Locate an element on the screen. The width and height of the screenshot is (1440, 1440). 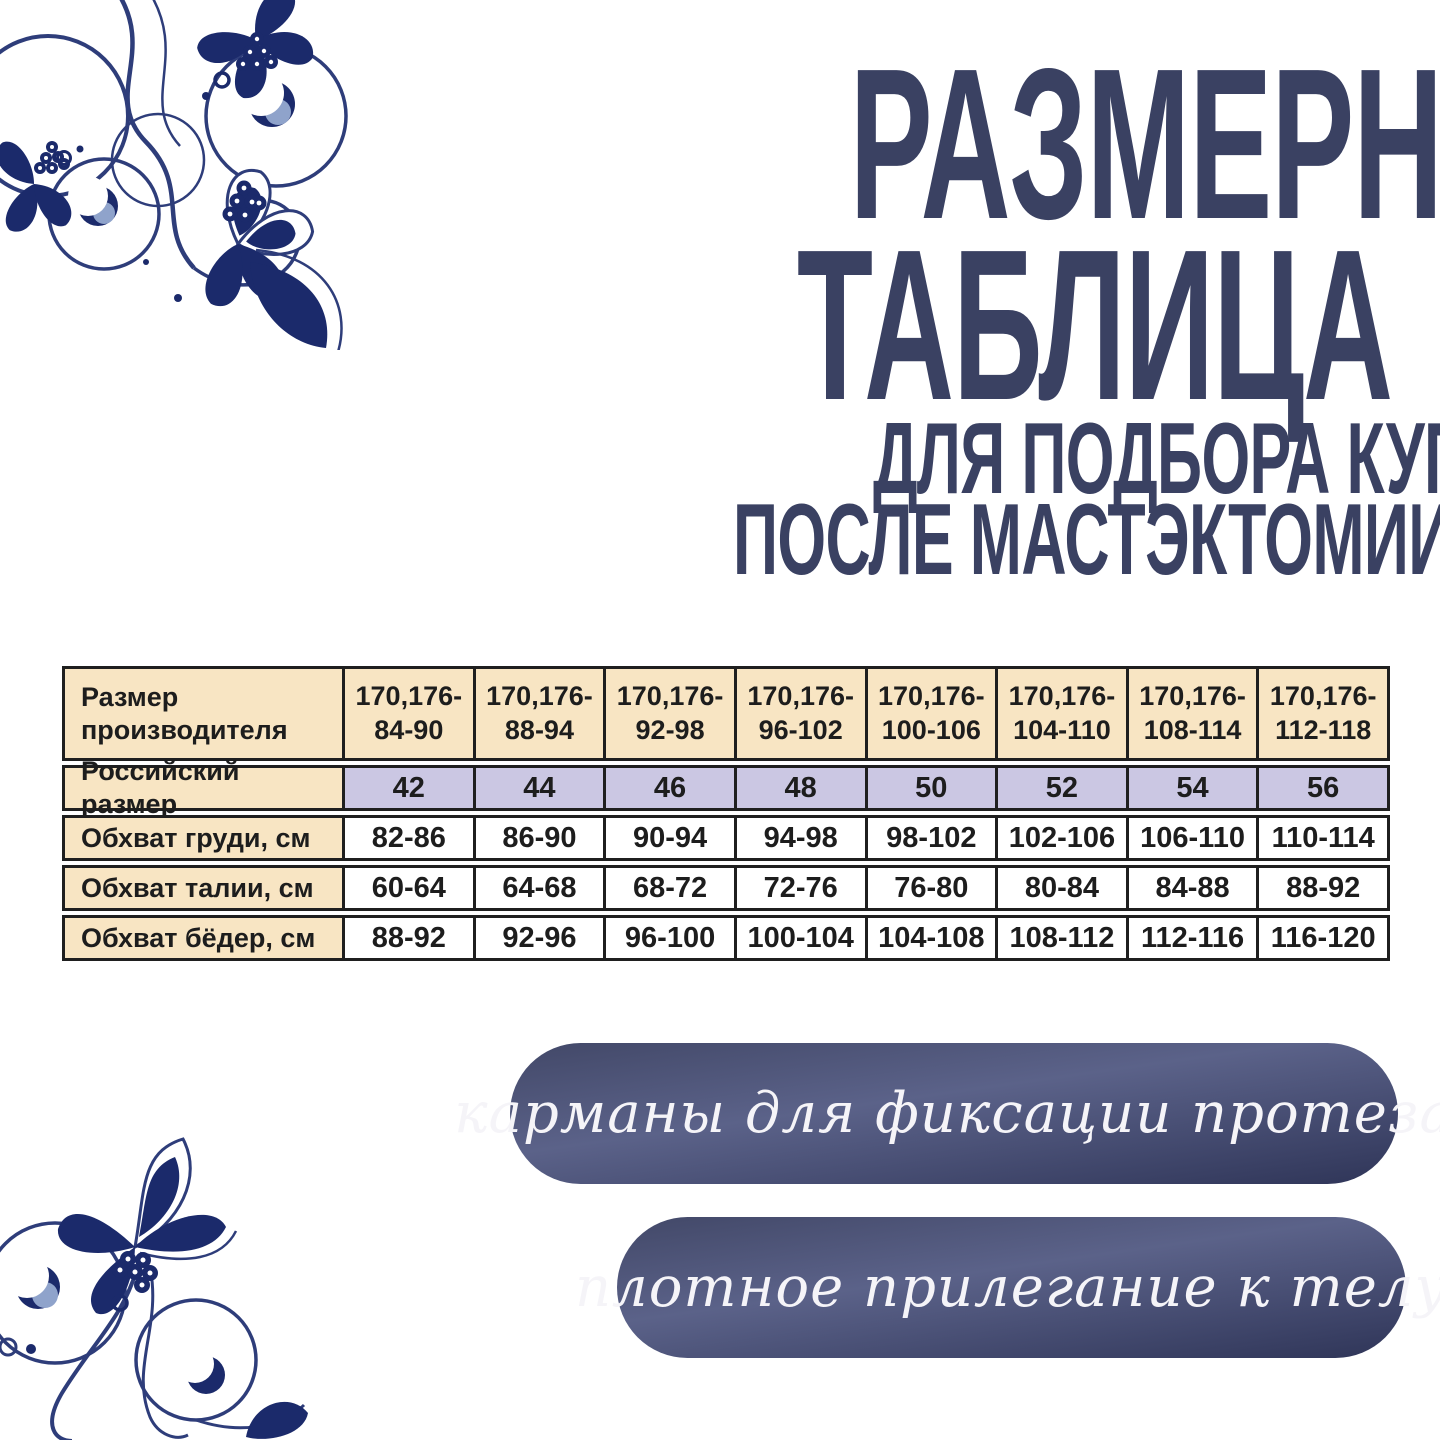
manufacturer-size-cell: 170,176- 92-98 is located at coordinates (671, 713).